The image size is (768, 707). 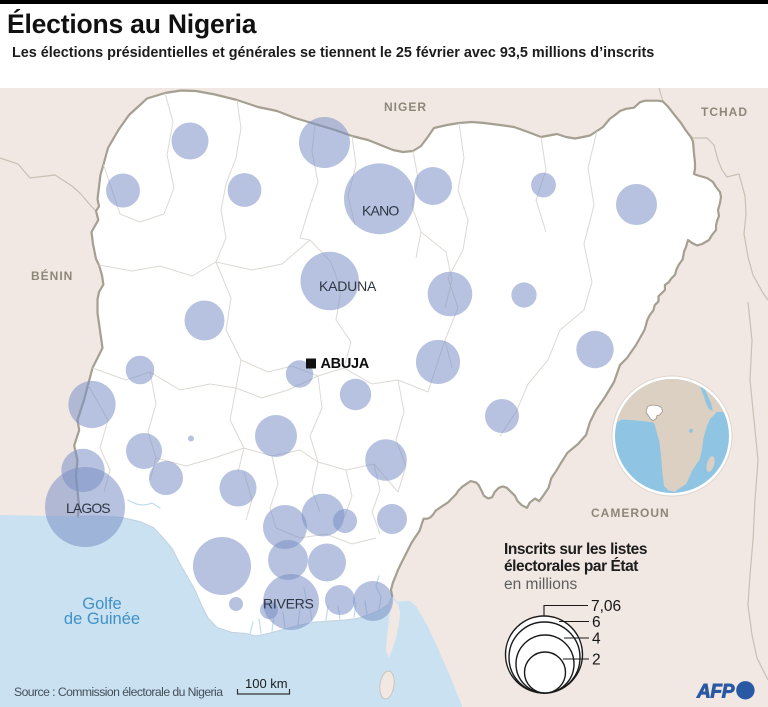 I want to click on svg-text: ABUJA, so click(x=345, y=364).